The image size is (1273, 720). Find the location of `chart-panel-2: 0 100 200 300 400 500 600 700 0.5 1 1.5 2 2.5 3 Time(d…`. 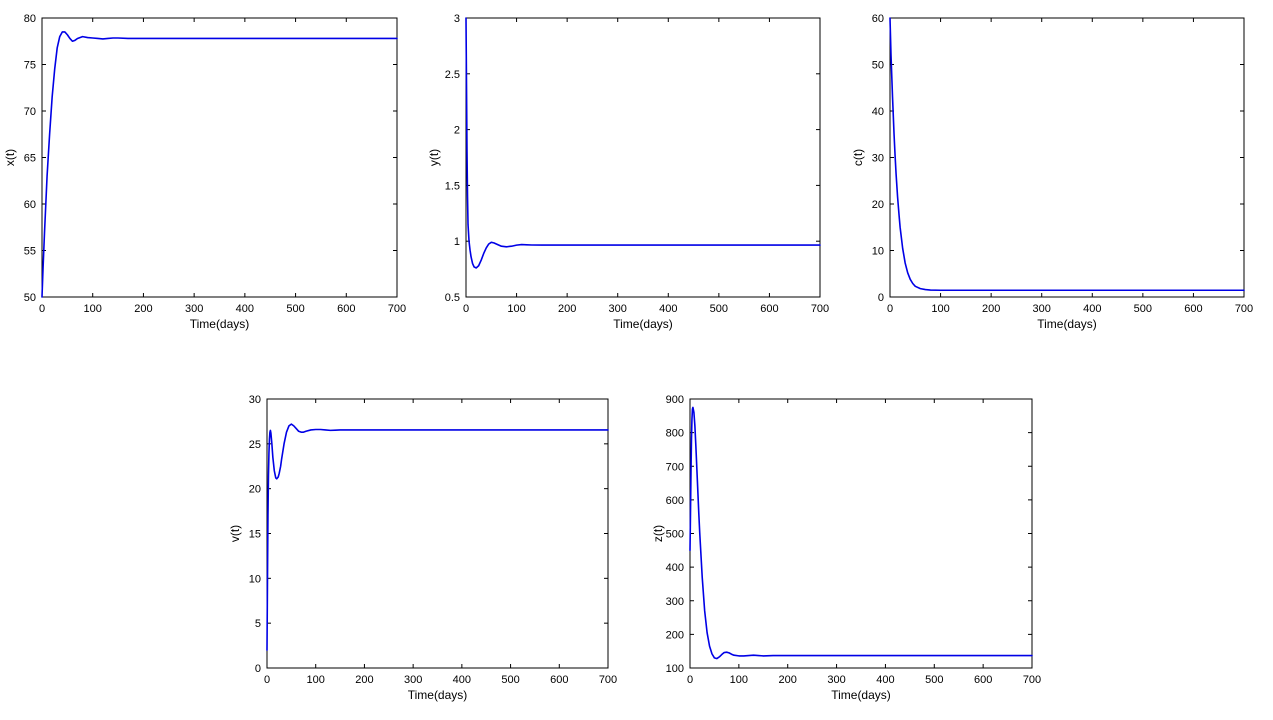

chart-panel-2: 0 100 200 300 400 500 600 700 0.5 1 1.5 2 2.5 3 Time(d… is located at coordinates (628, 172).